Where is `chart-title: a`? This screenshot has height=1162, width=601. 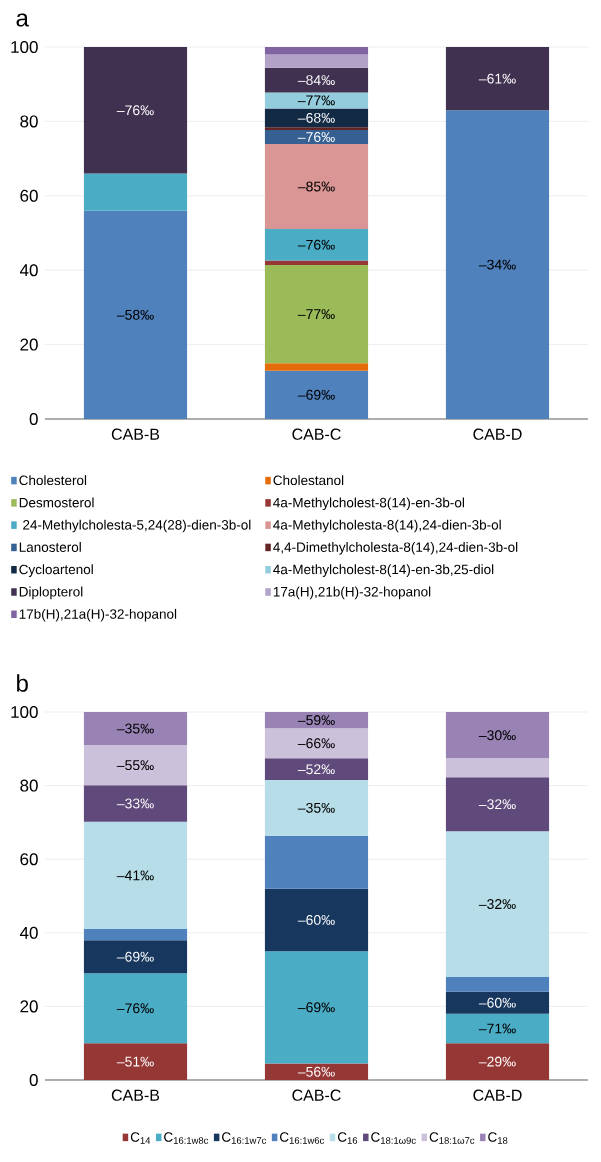 chart-title: a is located at coordinates (22, 20).